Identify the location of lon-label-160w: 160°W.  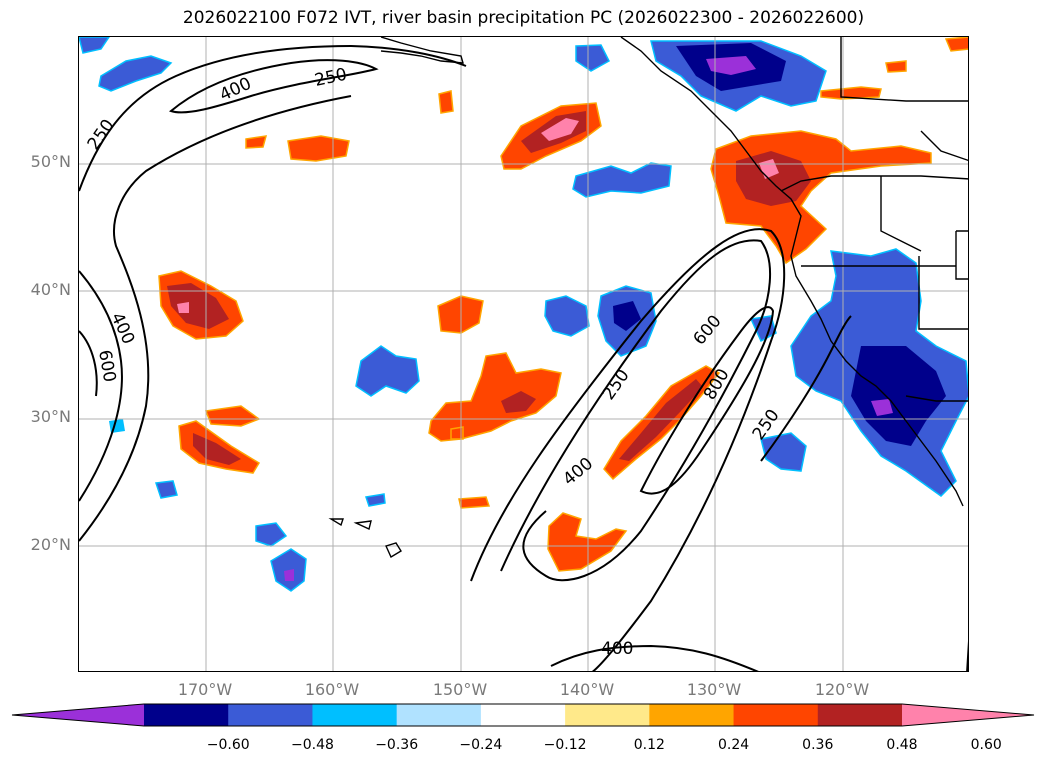
(332, 689).